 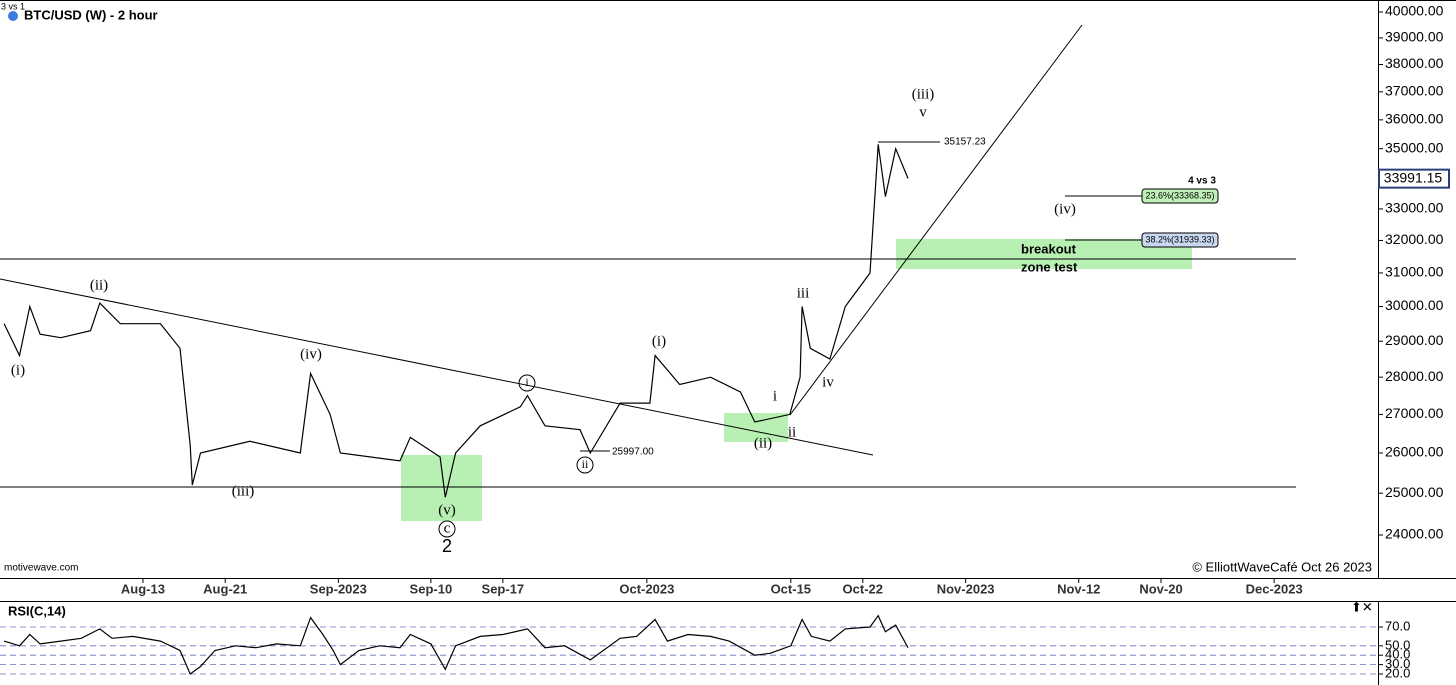 What do you see at coordinates (1078, 588) in the screenshot?
I see `x-tick-label: Nov-12` at bounding box center [1078, 588].